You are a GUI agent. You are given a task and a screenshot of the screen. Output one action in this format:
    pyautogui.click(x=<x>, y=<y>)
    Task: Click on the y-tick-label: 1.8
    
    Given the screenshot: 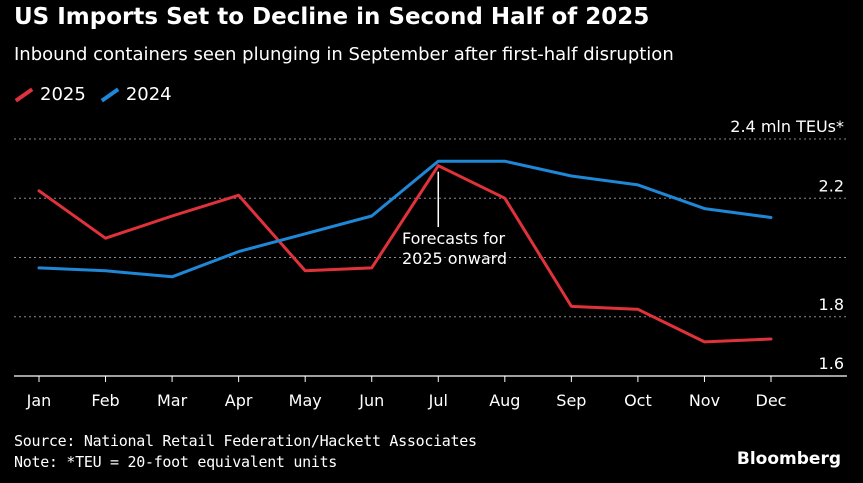 What is the action you would take?
    pyautogui.click(x=831, y=304)
    